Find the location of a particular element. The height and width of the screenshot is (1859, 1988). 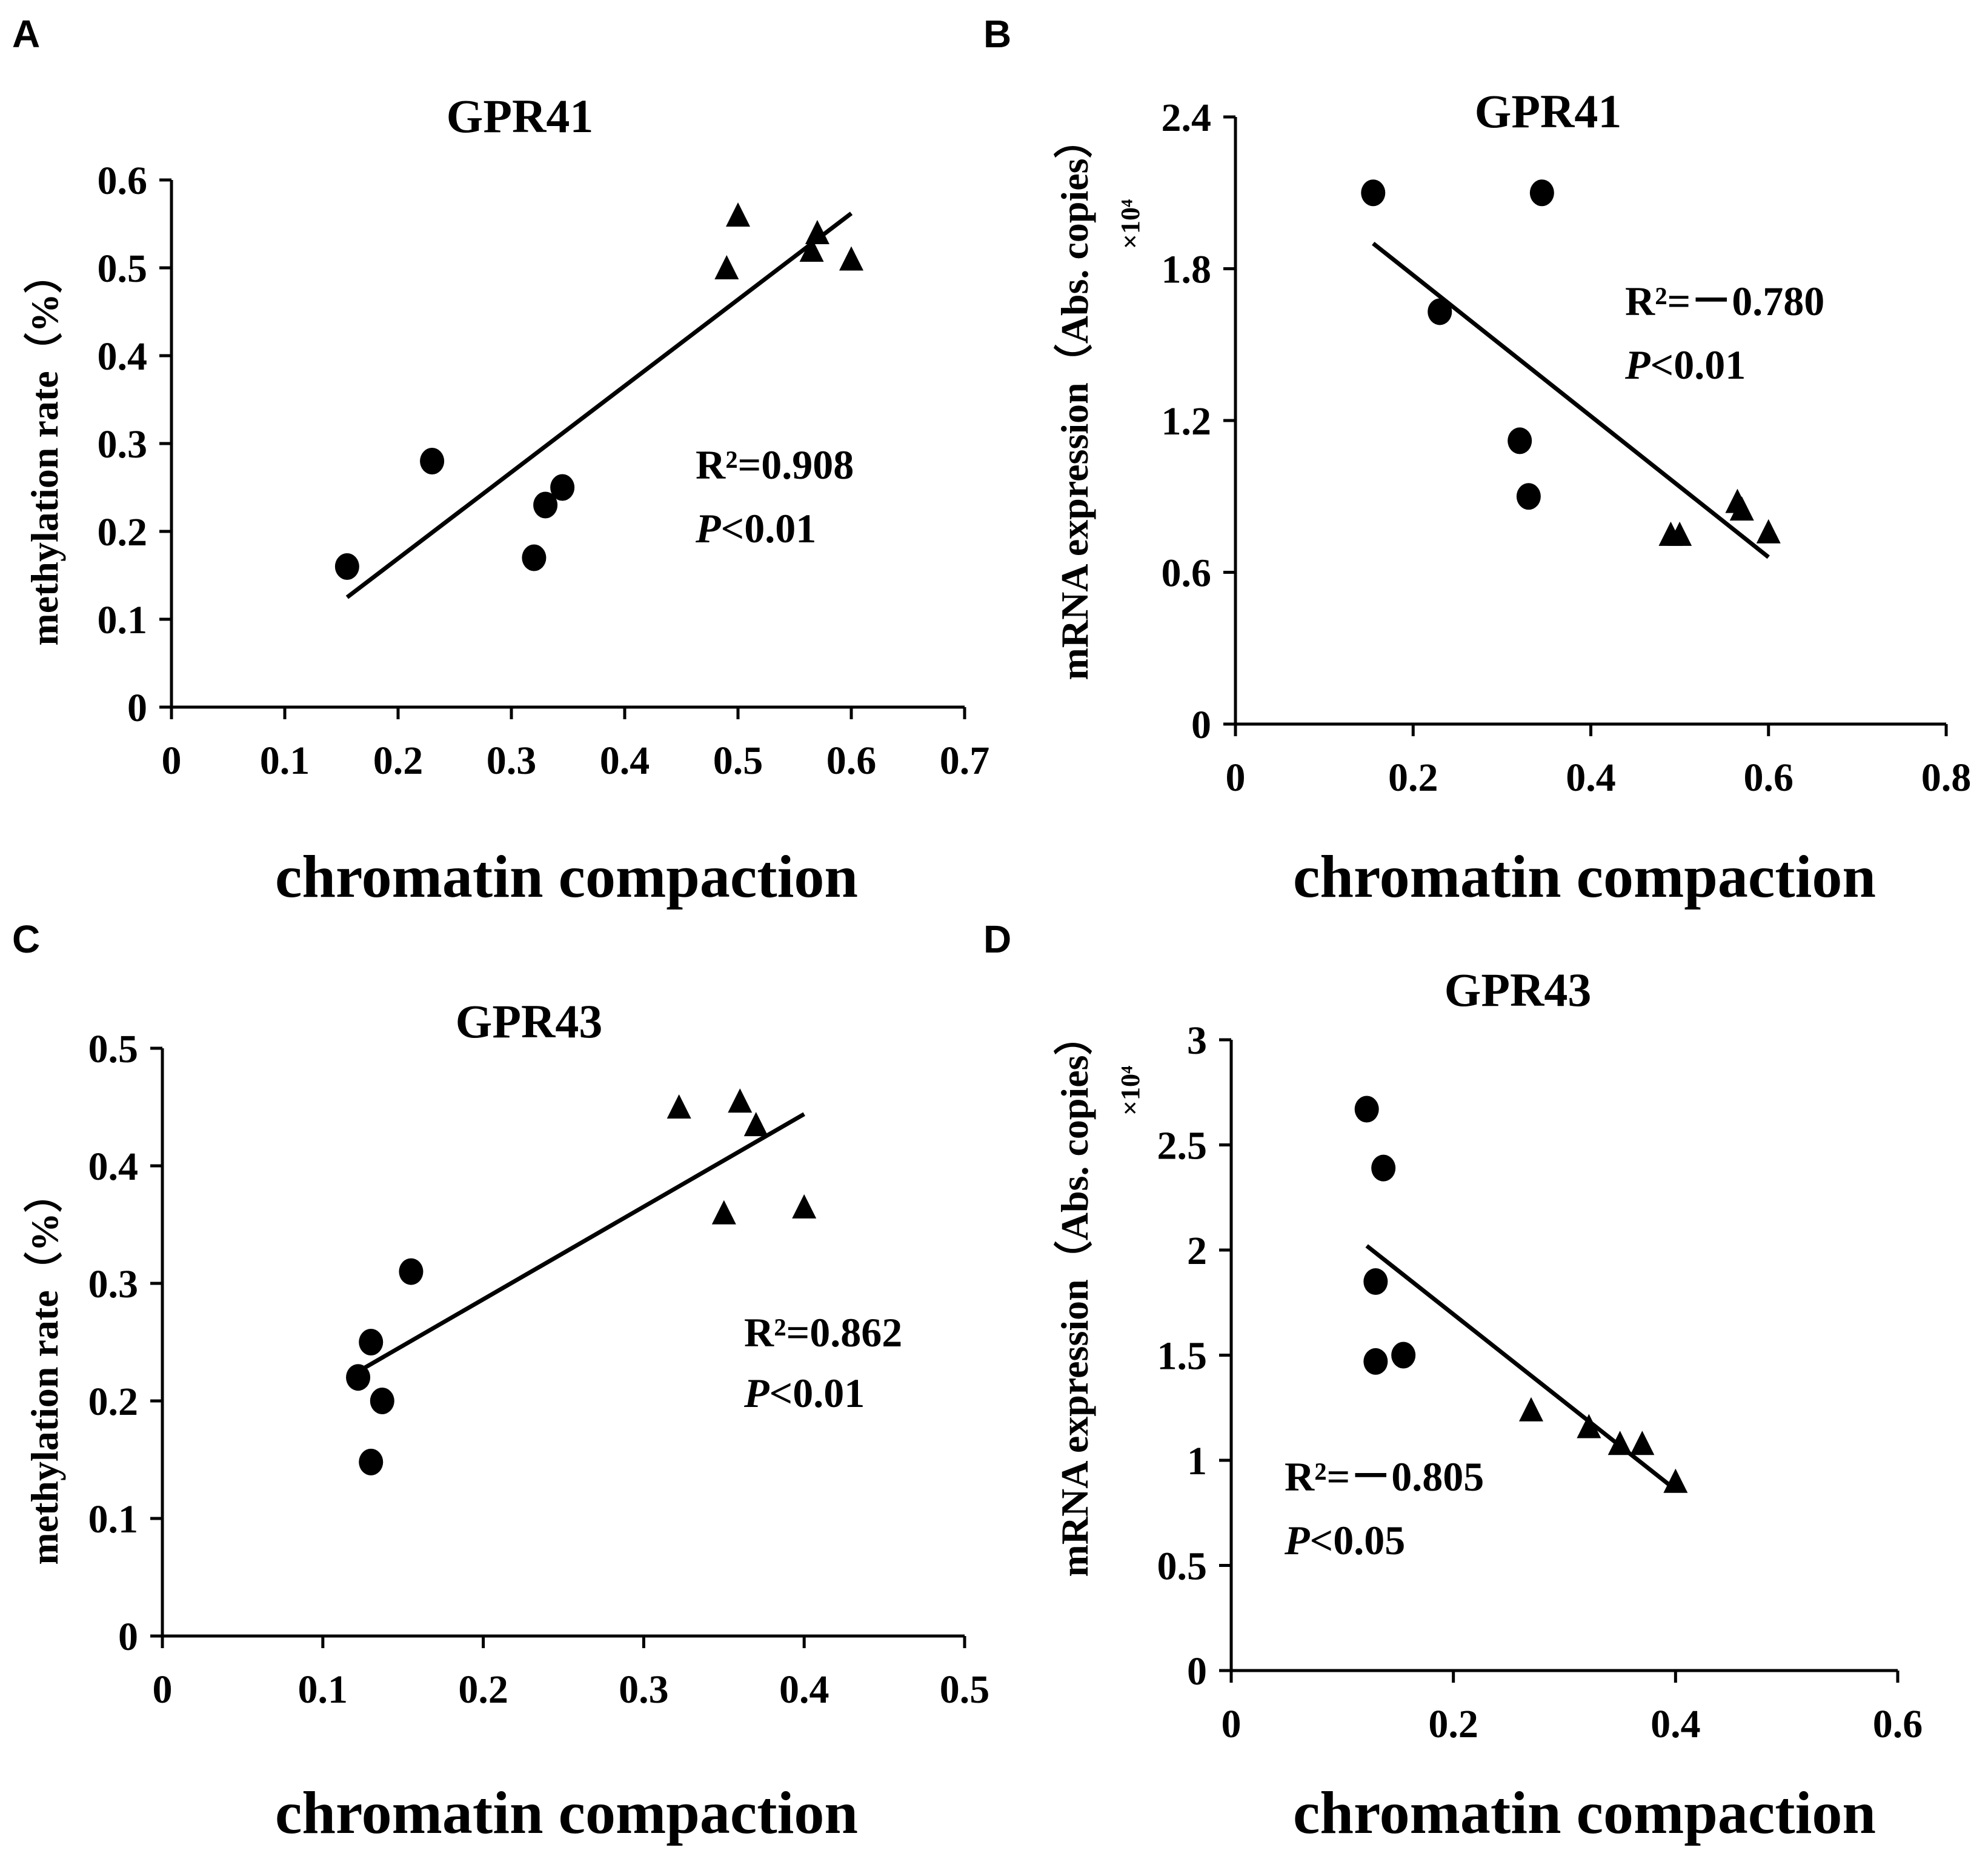

p-threshold: <0.05 is located at coordinates (1358, 1540).